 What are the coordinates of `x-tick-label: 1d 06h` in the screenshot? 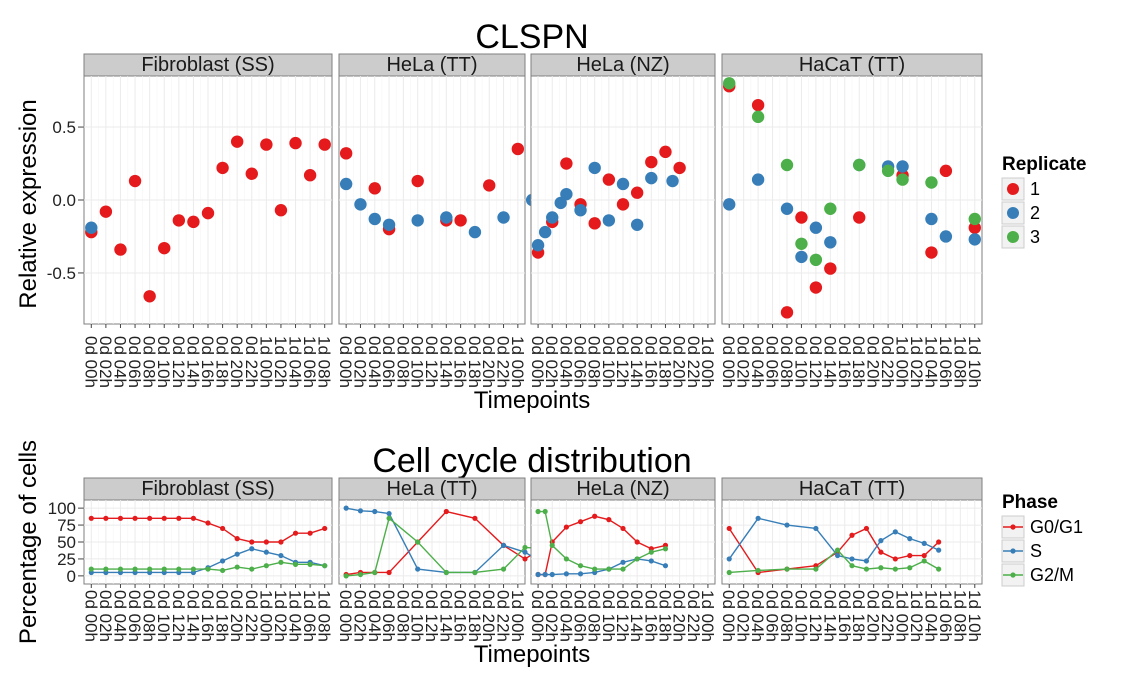 It's located at (309, 362).